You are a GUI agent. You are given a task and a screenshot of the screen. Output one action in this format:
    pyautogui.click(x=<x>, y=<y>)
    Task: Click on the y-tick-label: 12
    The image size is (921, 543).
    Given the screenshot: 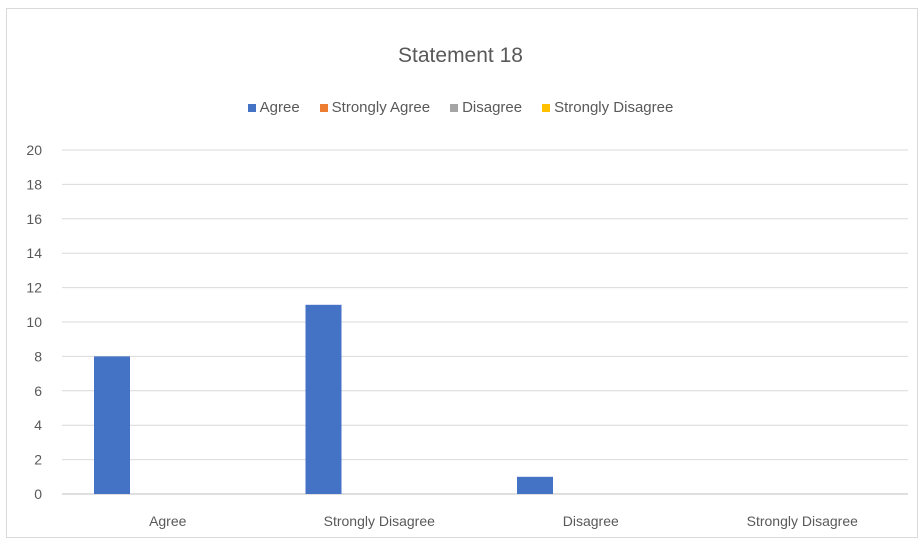 What is the action you would take?
    pyautogui.click(x=34, y=288)
    